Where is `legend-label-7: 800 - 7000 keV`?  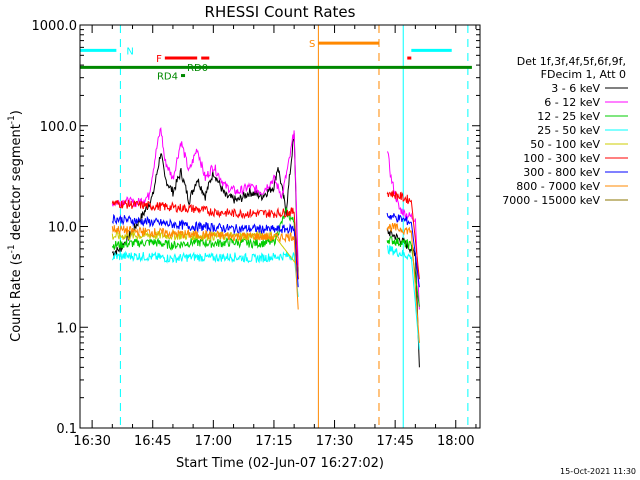 legend-label-7: 800 - 7000 keV is located at coordinates (558, 186).